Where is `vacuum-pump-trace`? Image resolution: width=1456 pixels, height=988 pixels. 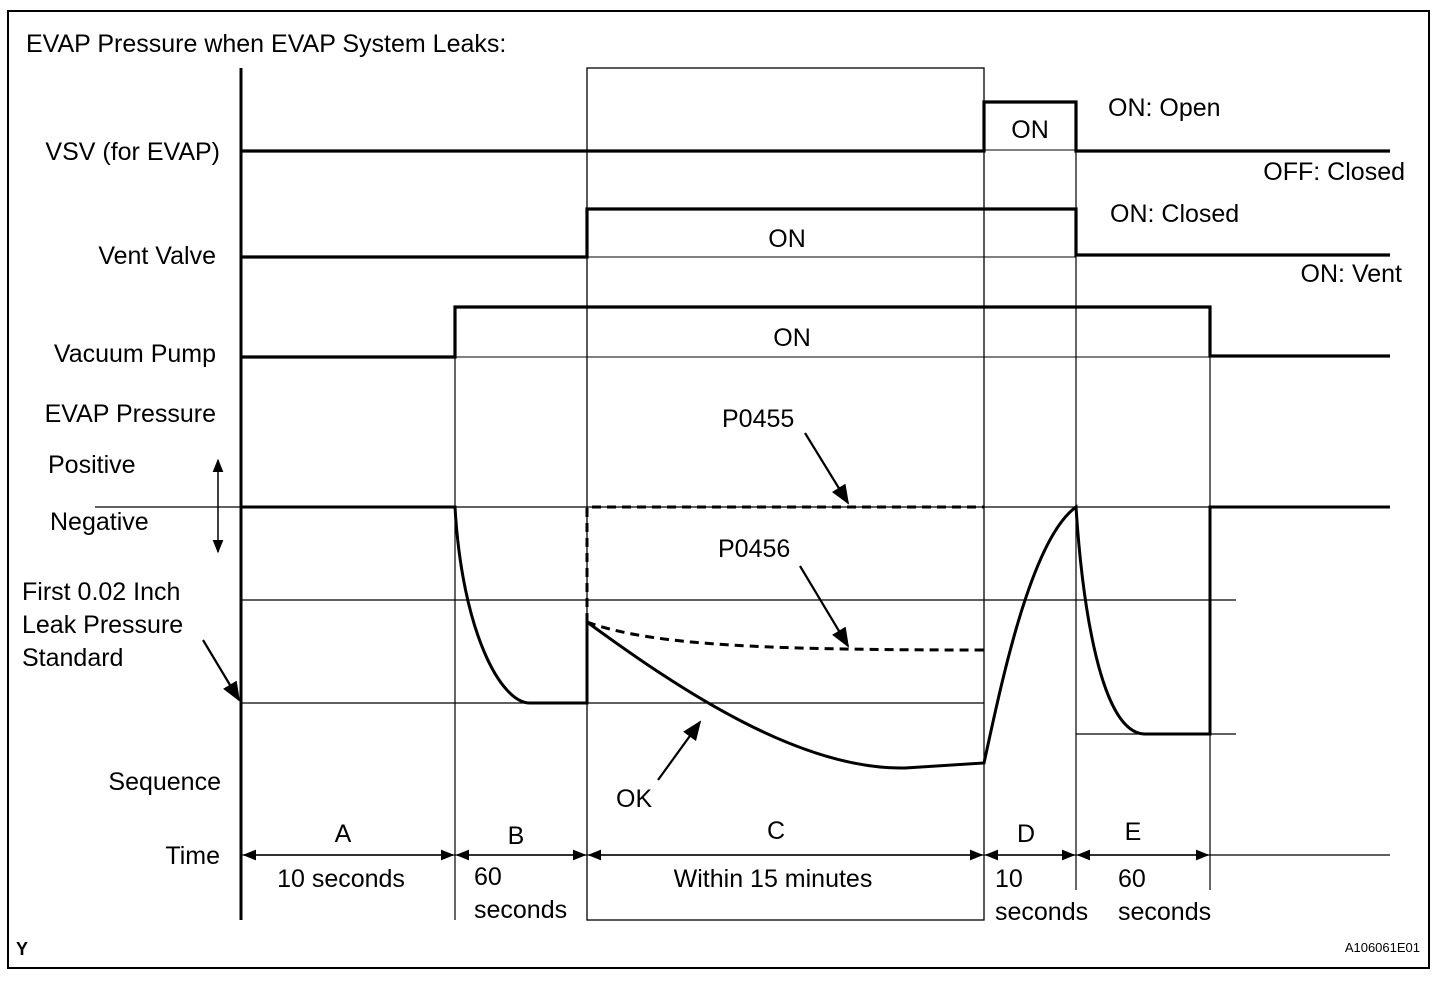 vacuum-pump-trace is located at coordinates (815, 332).